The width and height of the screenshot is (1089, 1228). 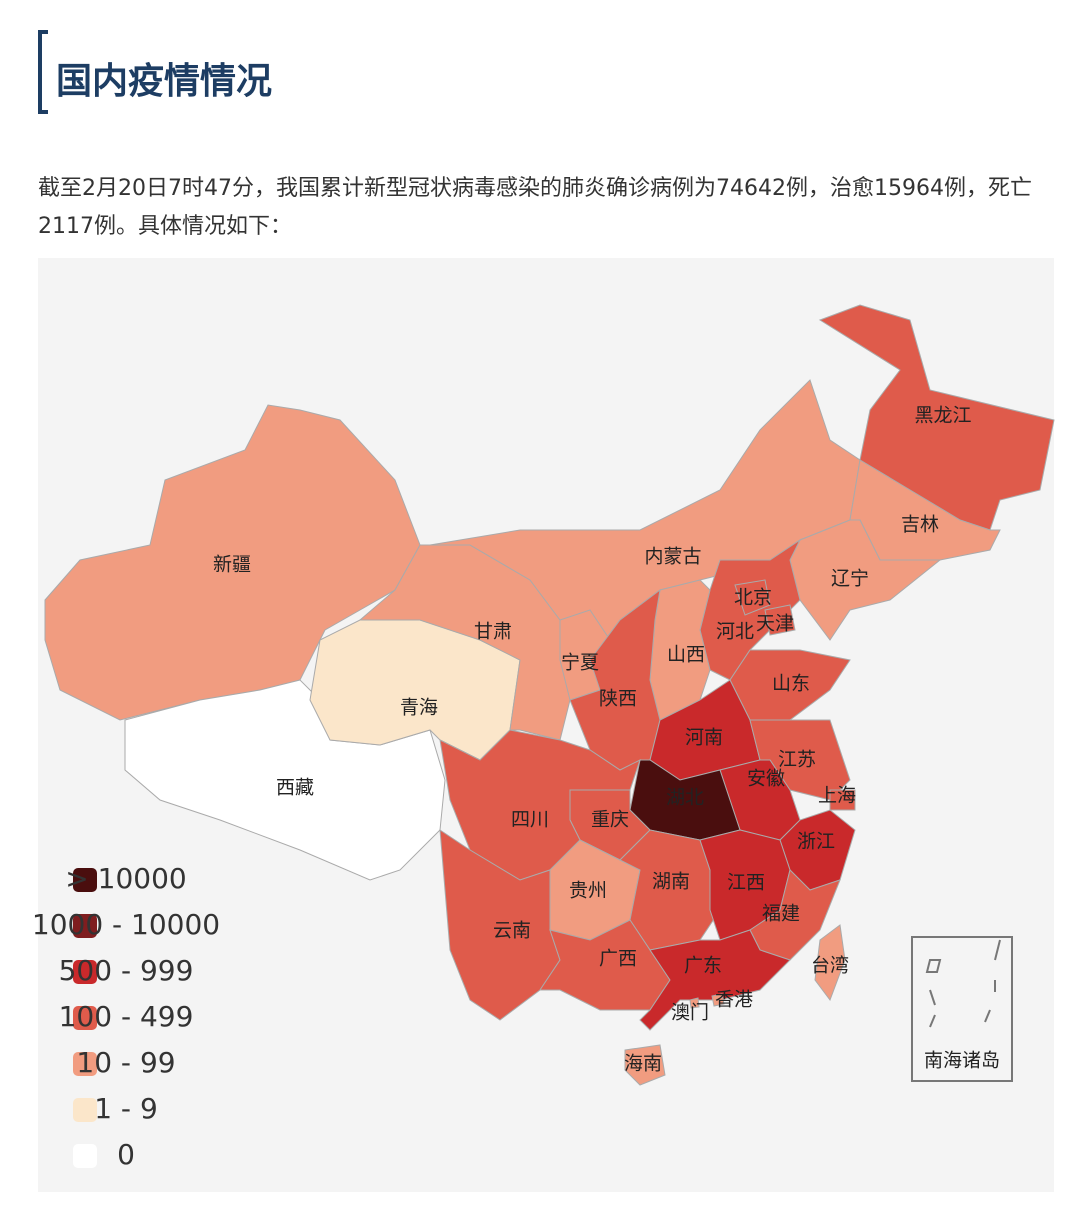 What do you see at coordinates (419, 708) in the screenshot?
I see `region-label: 青海` at bounding box center [419, 708].